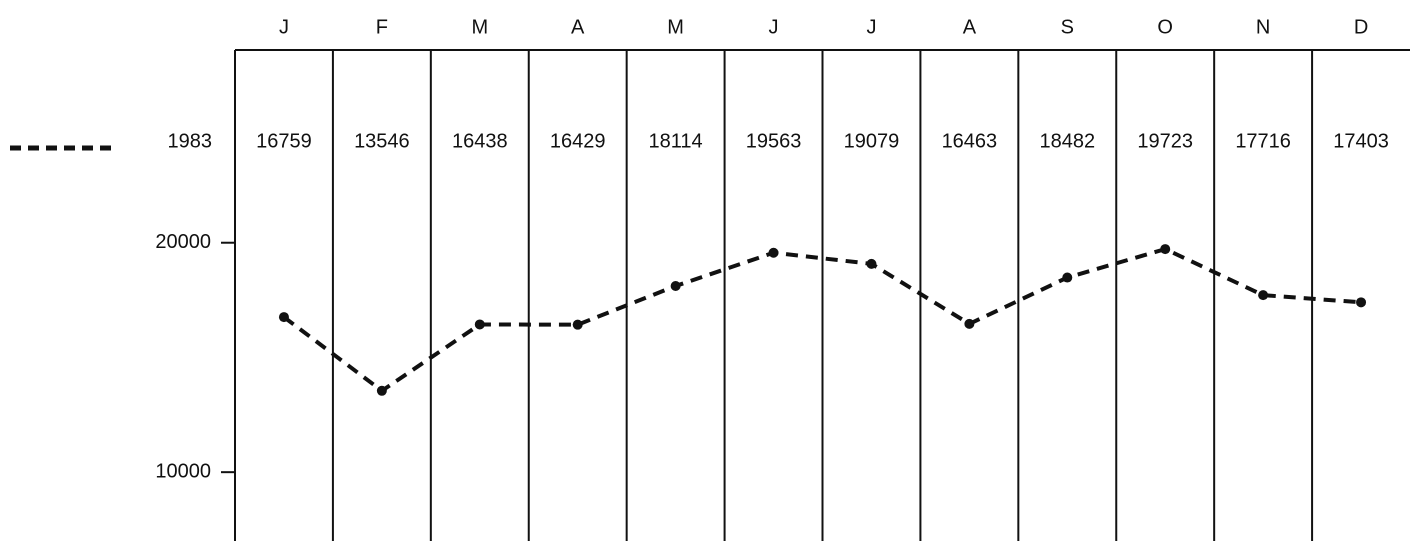 The image size is (1410, 546). What do you see at coordinates (1361, 27) in the screenshot?
I see `x-tick-label: D` at bounding box center [1361, 27].